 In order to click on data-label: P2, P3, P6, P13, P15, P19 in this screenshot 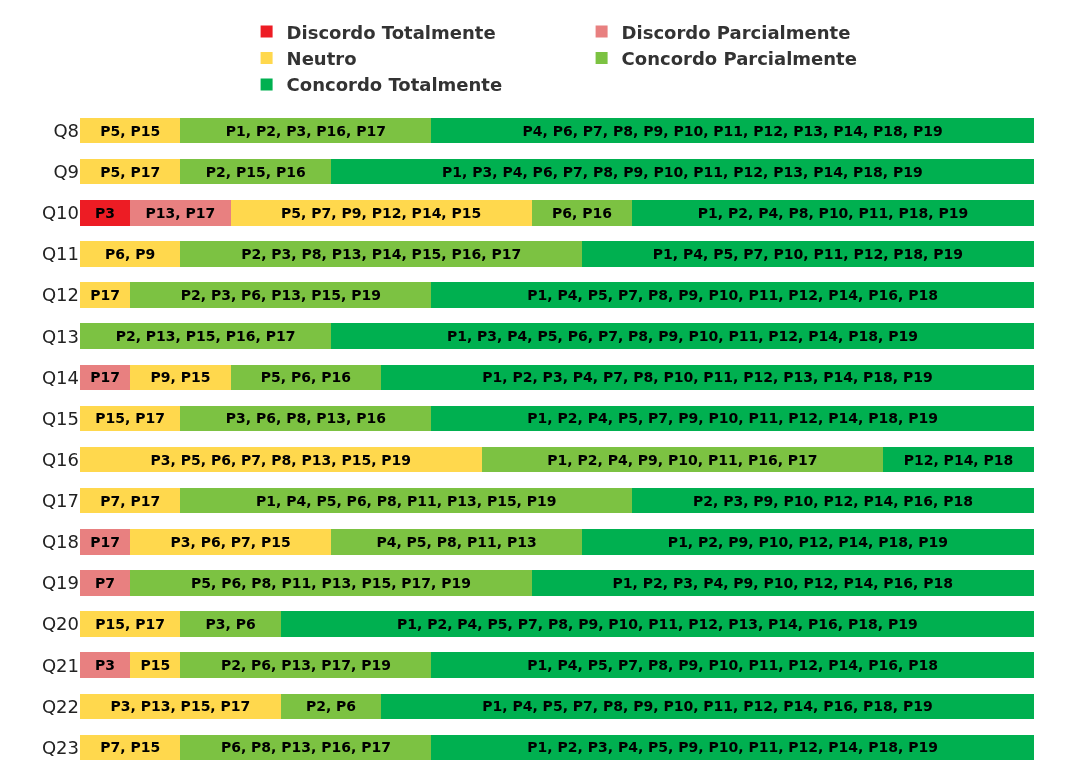, I will do `click(280, 295)`.